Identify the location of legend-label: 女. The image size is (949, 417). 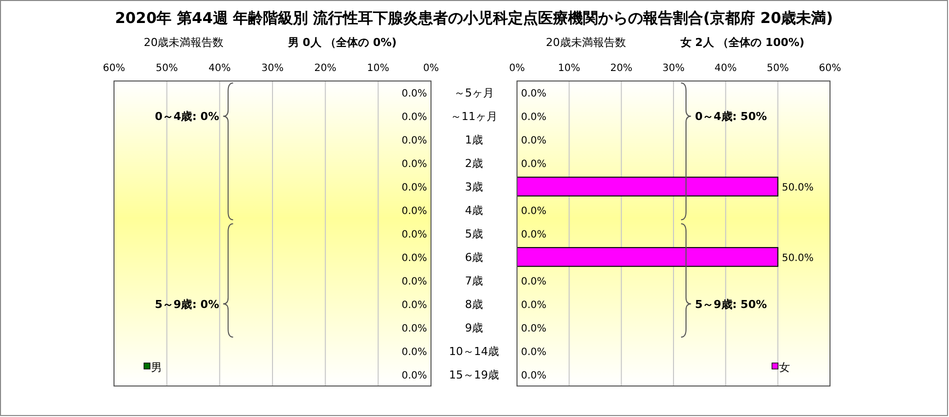
(784, 367).